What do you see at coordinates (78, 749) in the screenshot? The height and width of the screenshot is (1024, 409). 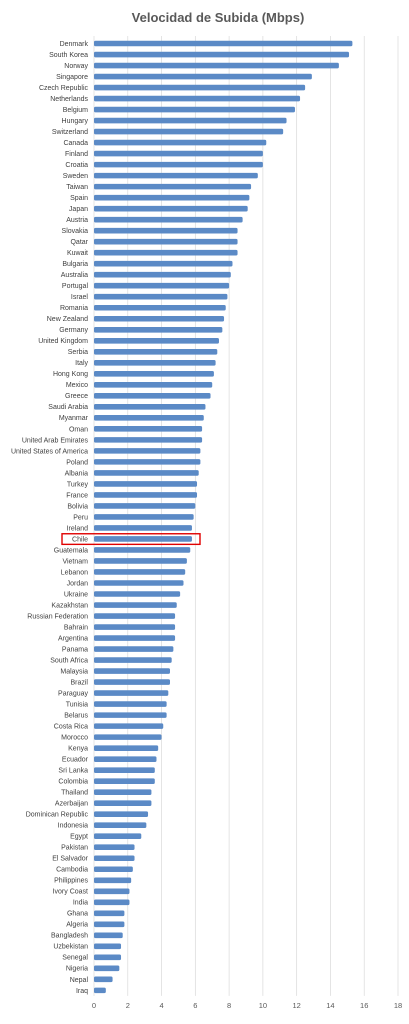 I see `category-label: Kenya` at bounding box center [78, 749].